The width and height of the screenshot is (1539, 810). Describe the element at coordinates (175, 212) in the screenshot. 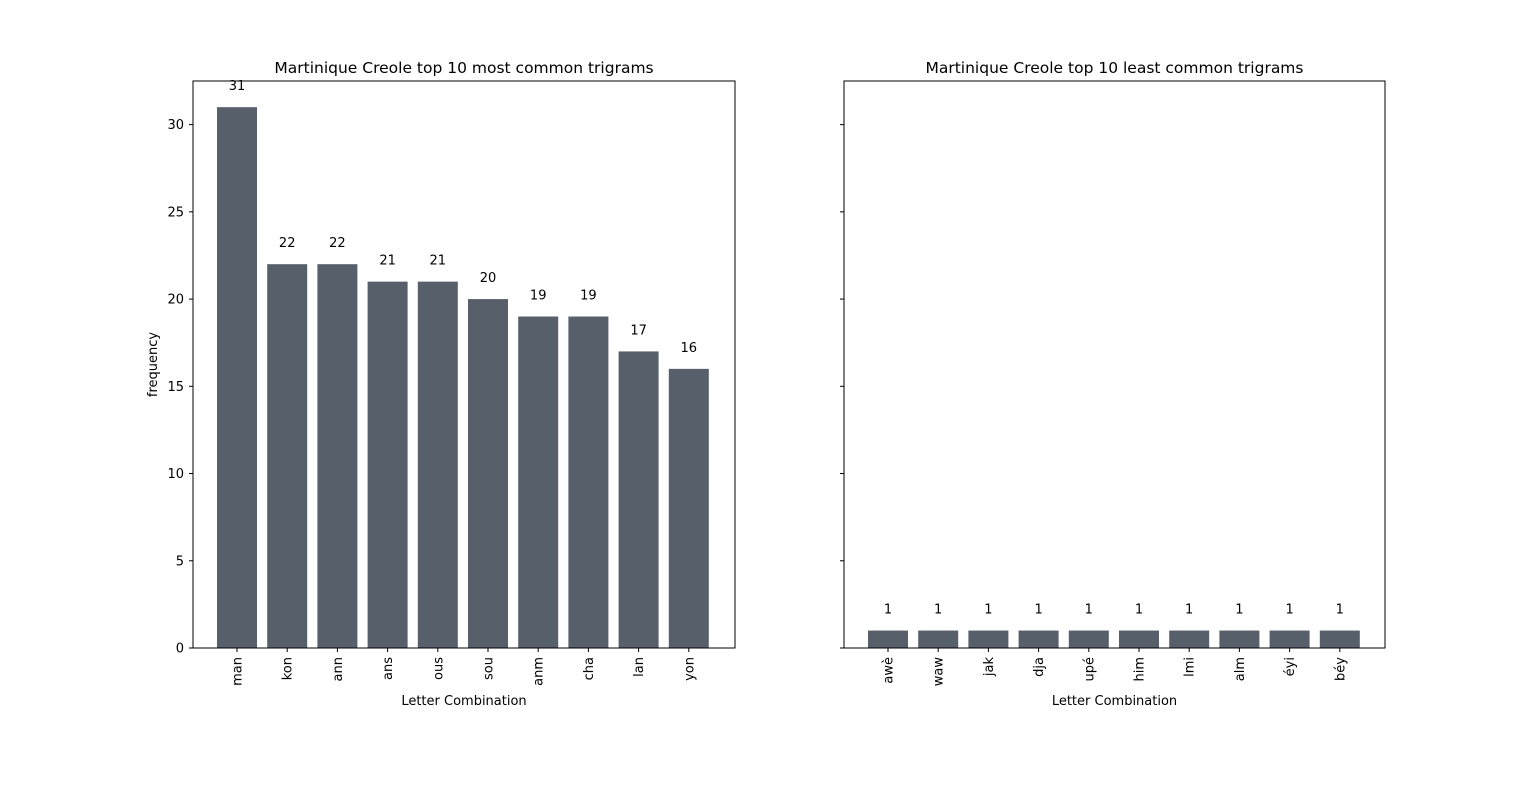

I see `y-tick-label: 25` at that location.